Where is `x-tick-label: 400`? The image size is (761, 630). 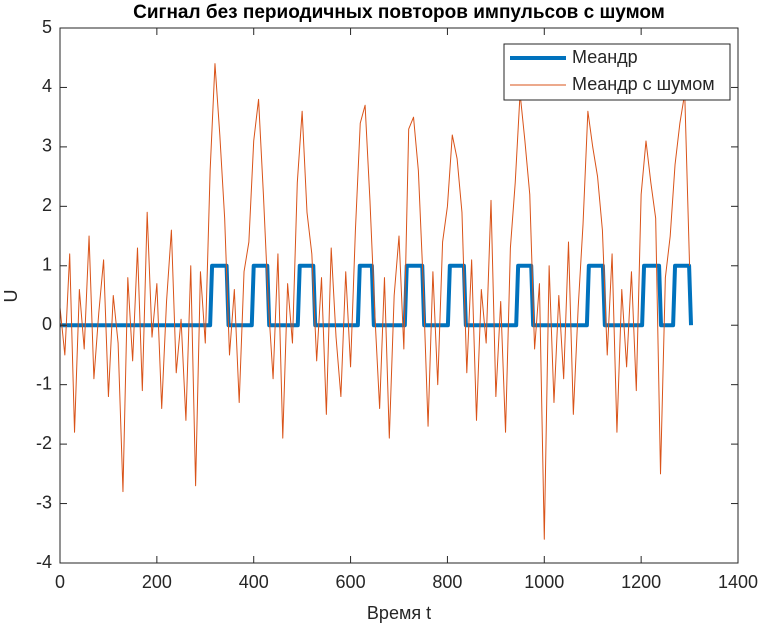
x-tick-label: 400 is located at coordinates (254, 582).